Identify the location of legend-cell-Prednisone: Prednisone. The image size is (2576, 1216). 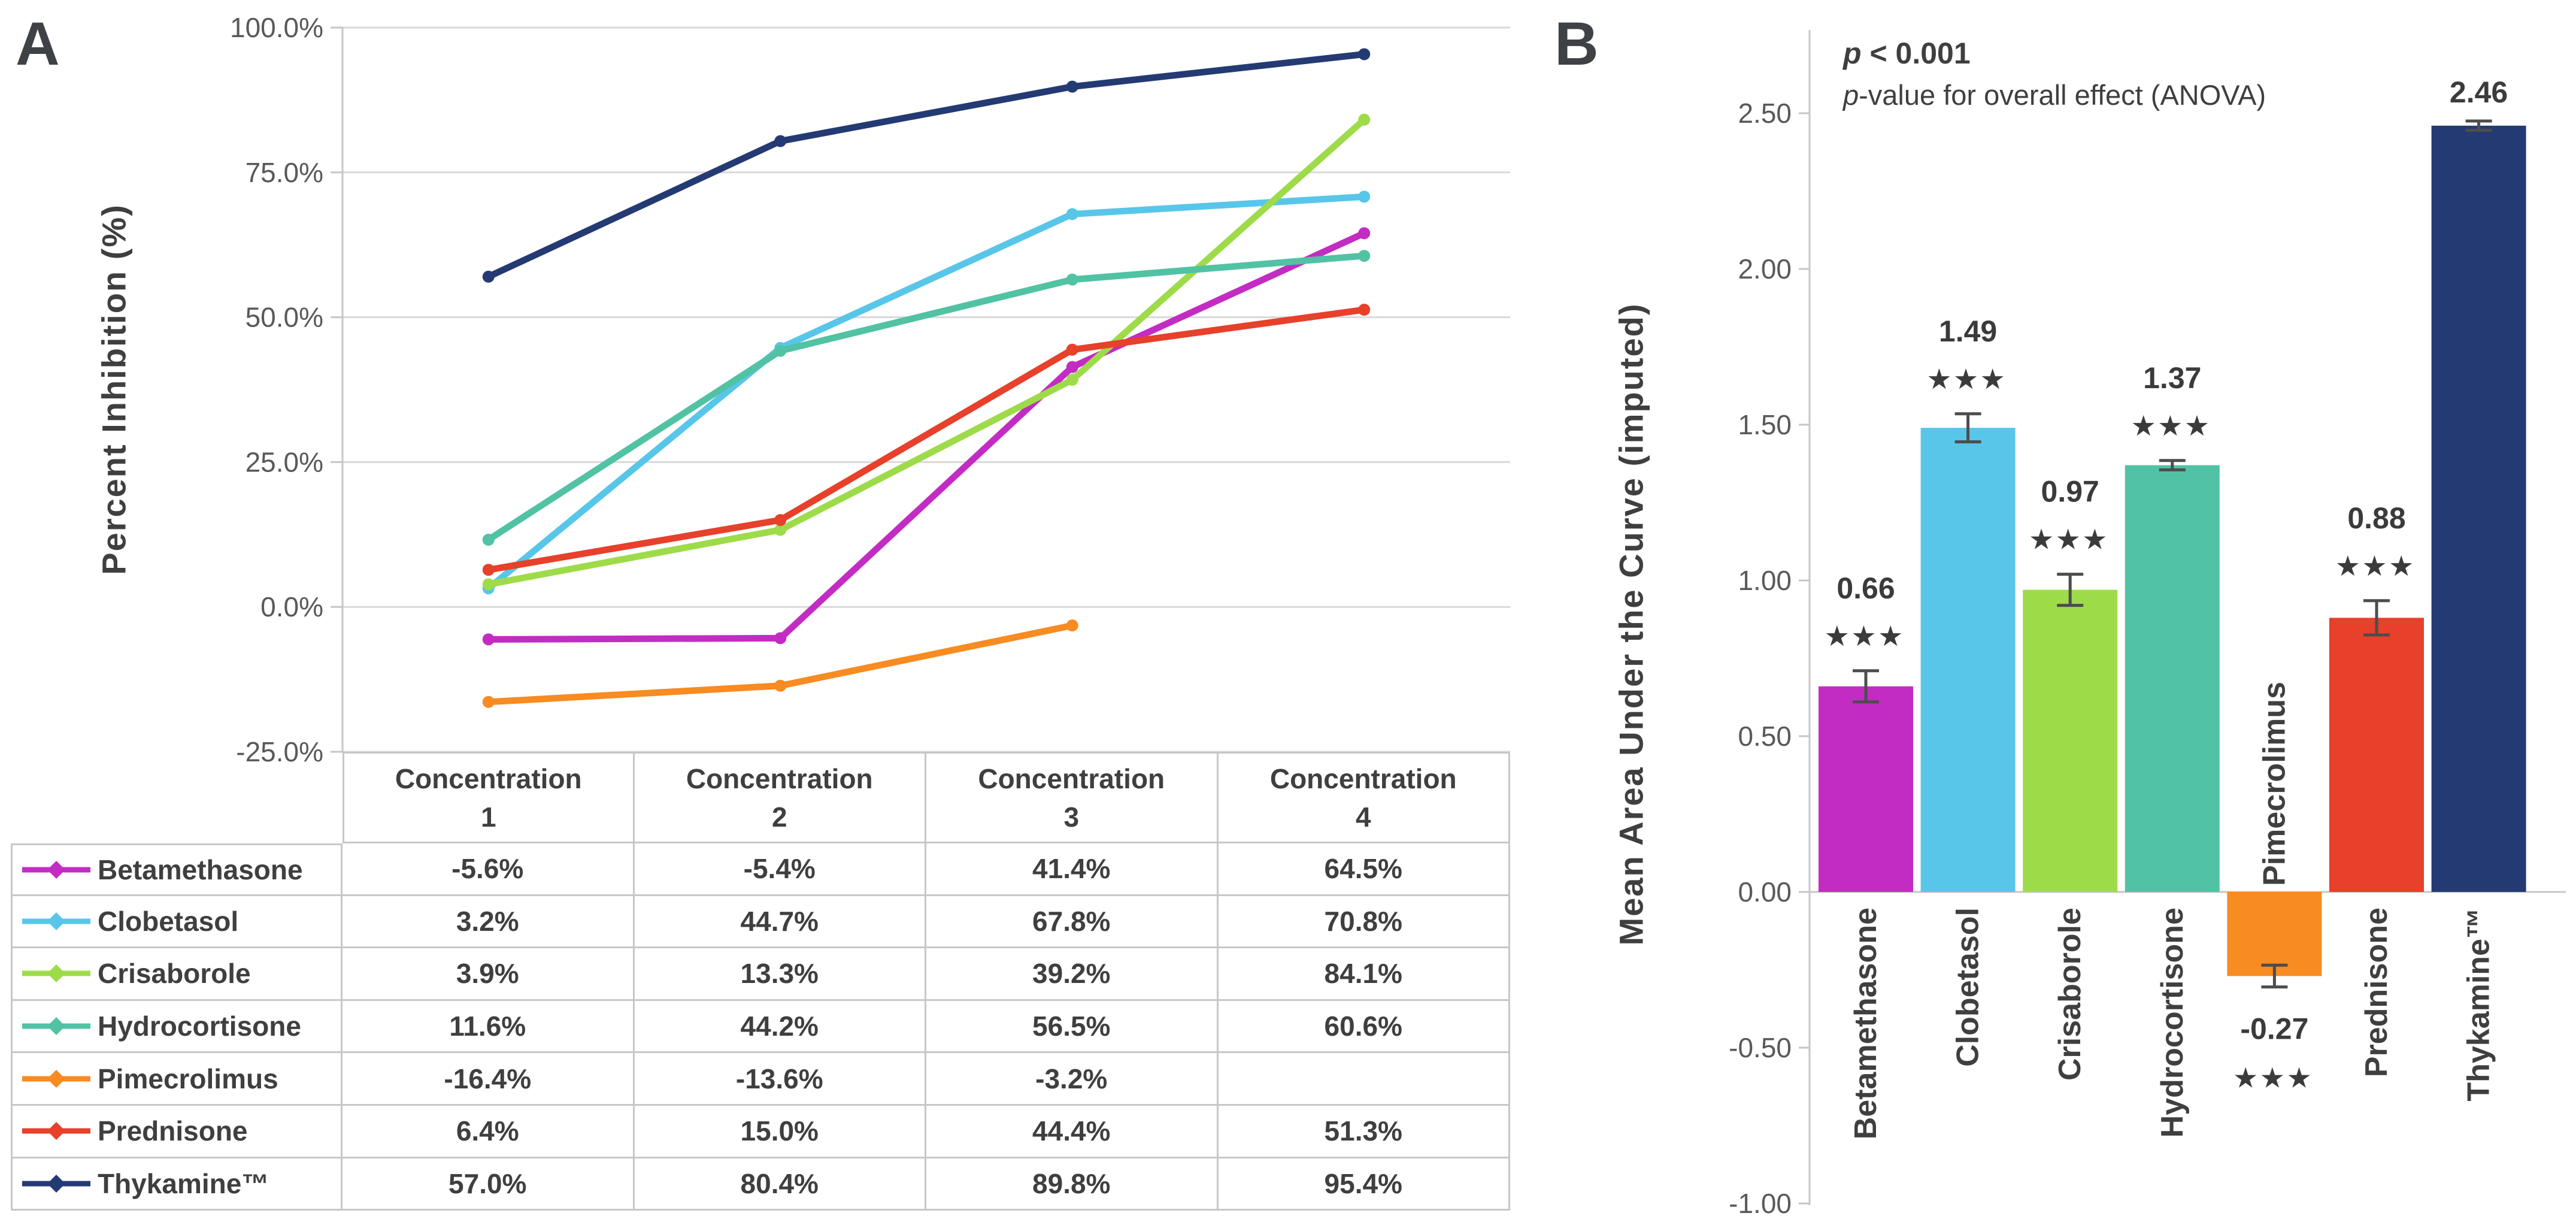
(177, 1131).